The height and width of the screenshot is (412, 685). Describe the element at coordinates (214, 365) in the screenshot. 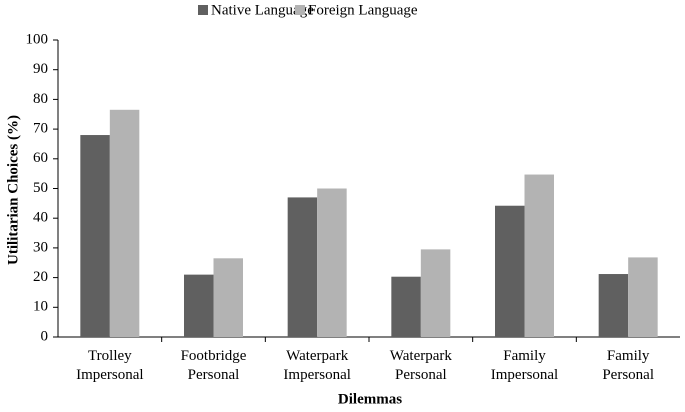

I see `x-tick-label: Footbridge Personal` at that location.